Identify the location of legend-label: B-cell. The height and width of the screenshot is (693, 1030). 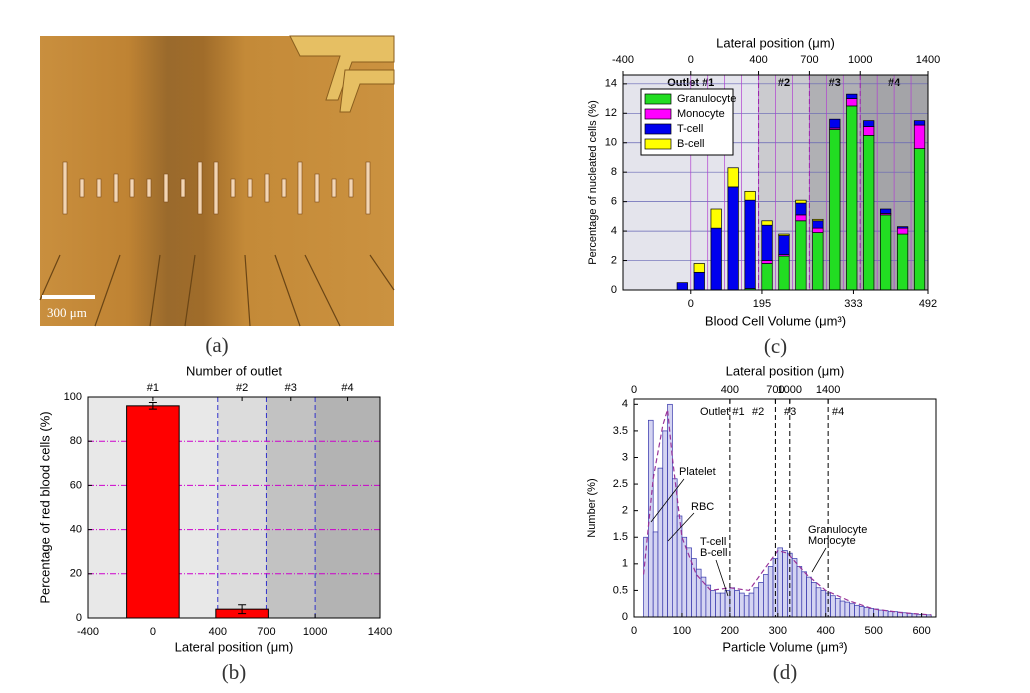
(691, 144).